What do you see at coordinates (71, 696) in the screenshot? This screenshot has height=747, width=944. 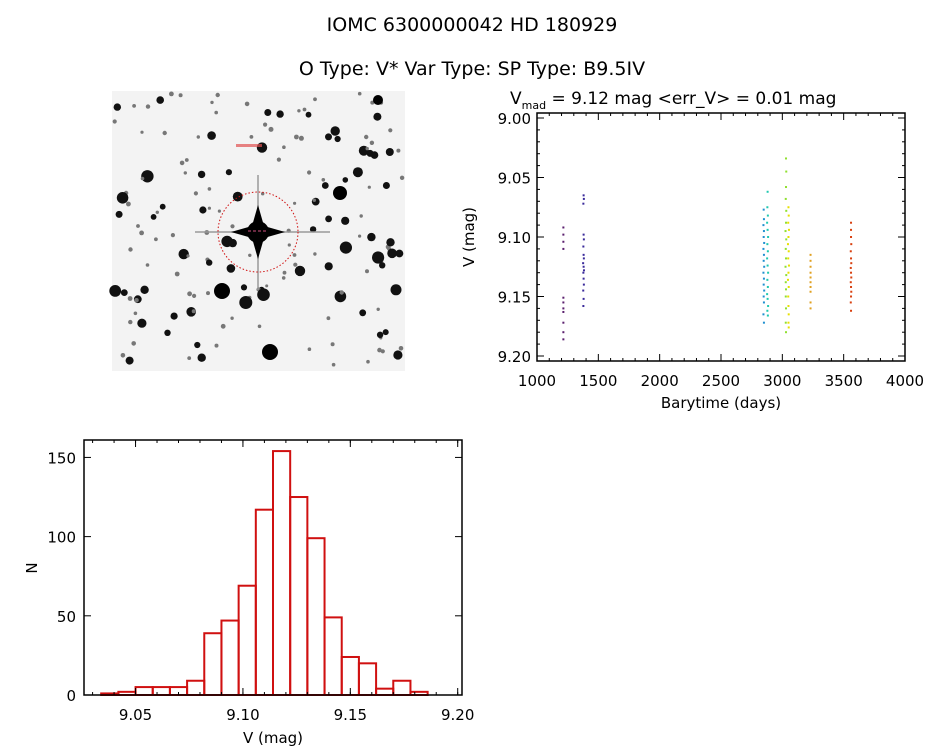 I see `y-tick-label: 0` at bounding box center [71, 696].